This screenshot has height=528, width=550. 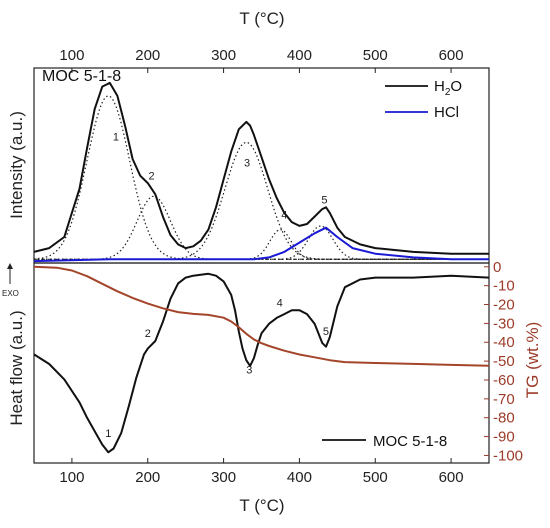 I want to click on top-legend: H2O HCl, so click(x=423, y=99).